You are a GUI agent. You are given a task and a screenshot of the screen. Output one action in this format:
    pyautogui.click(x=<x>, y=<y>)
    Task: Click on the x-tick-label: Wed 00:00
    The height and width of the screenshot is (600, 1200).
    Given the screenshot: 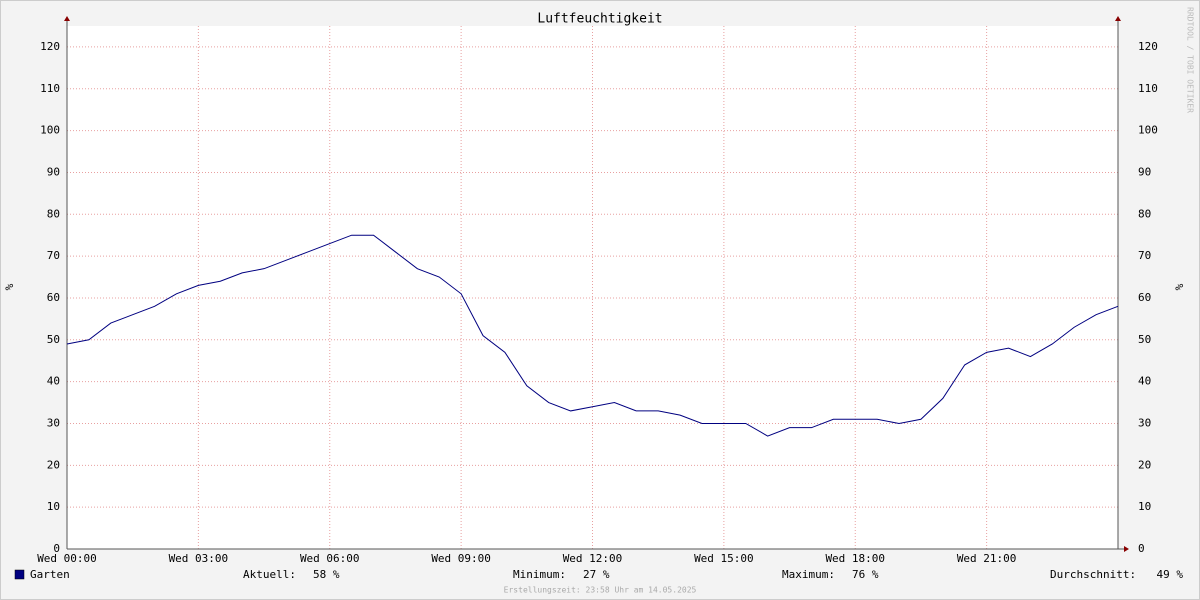 What is the action you would take?
    pyautogui.click(x=67, y=558)
    